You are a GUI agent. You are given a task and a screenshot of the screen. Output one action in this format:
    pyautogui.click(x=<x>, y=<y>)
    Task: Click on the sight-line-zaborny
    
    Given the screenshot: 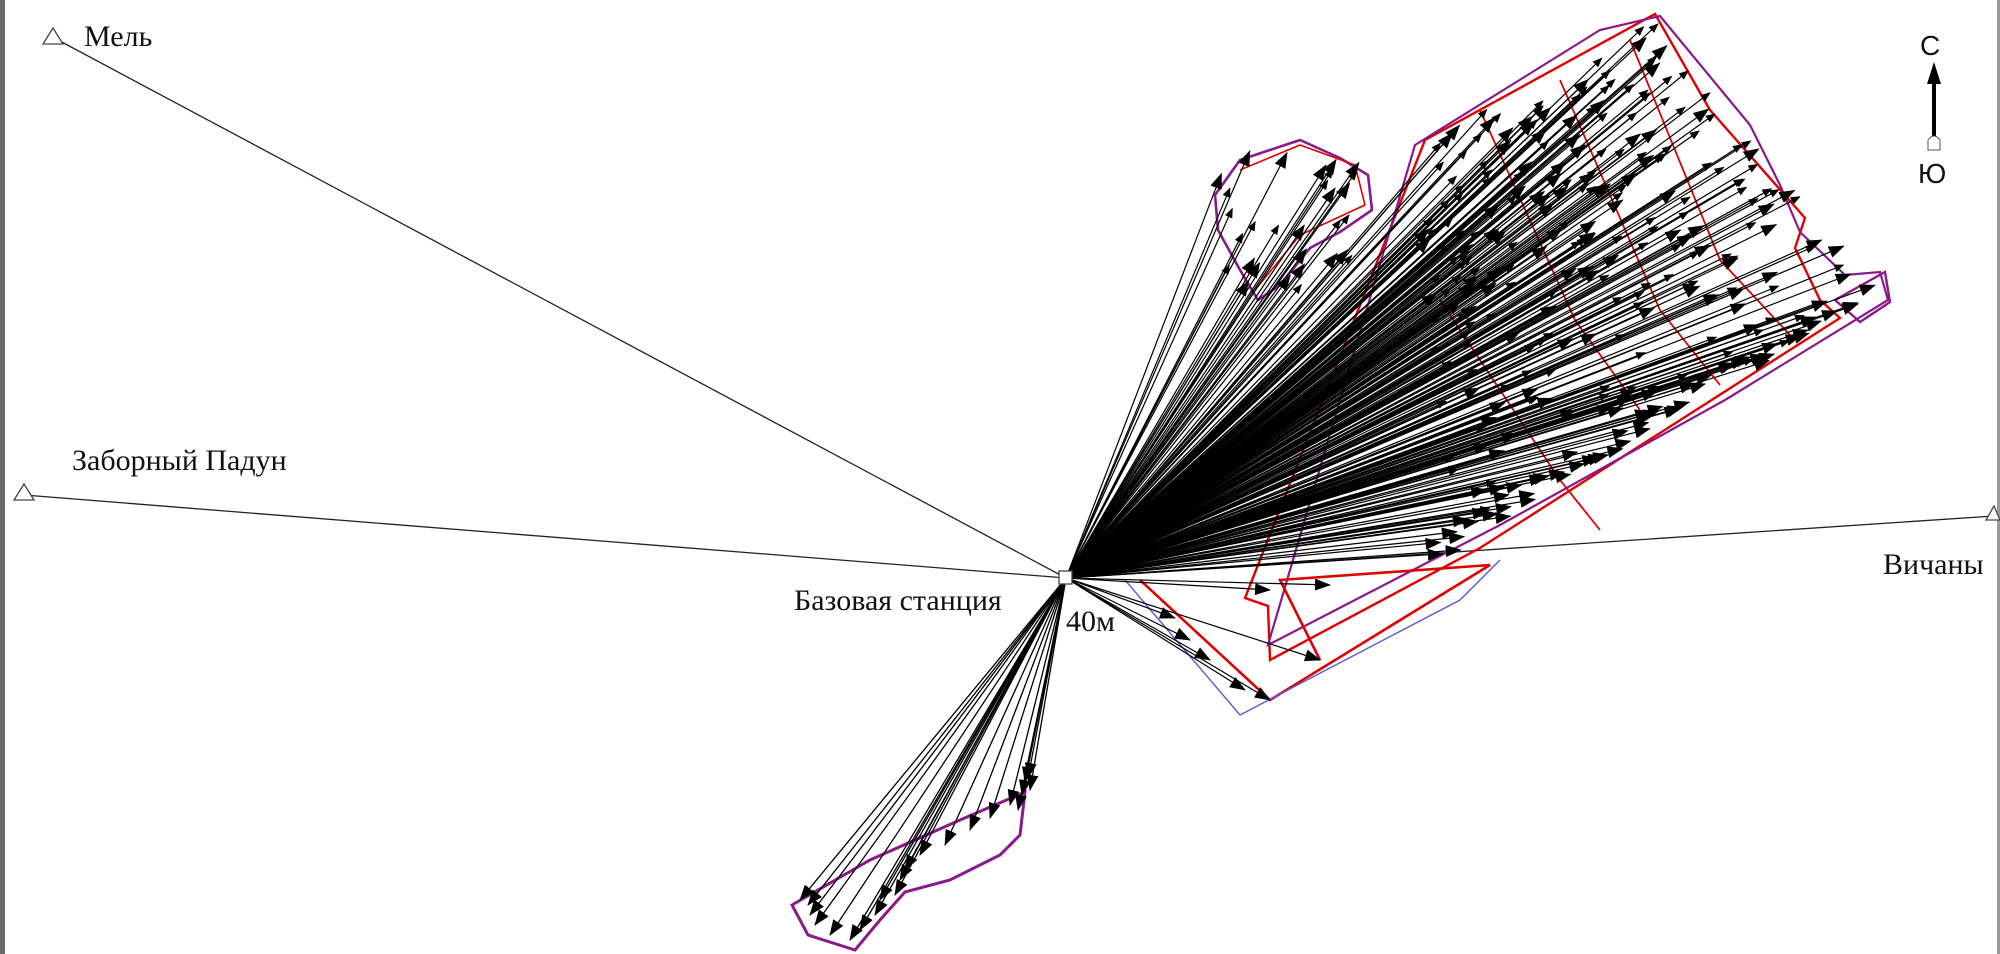 What is the action you would take?
    pyautogui.click(x=545, y=536)
    